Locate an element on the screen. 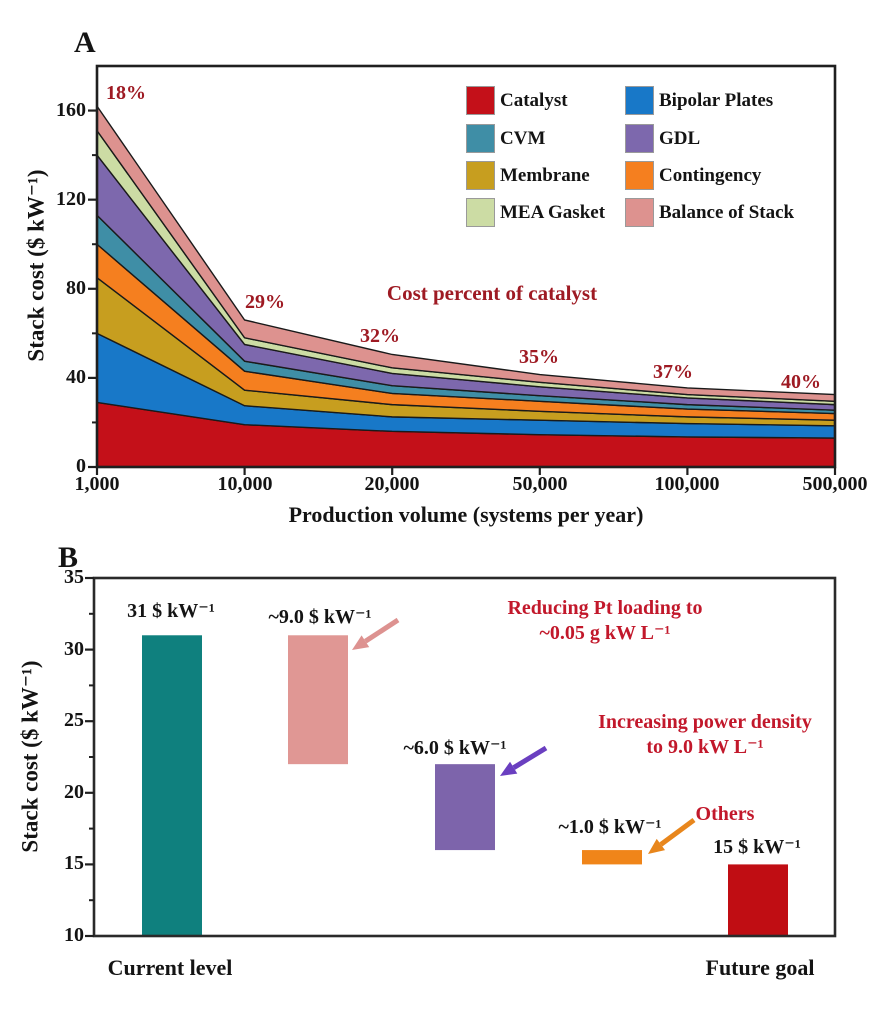 This screenshot has width=895, height=1018. legend-swatch-contingency is located at coordinates (639, 175).